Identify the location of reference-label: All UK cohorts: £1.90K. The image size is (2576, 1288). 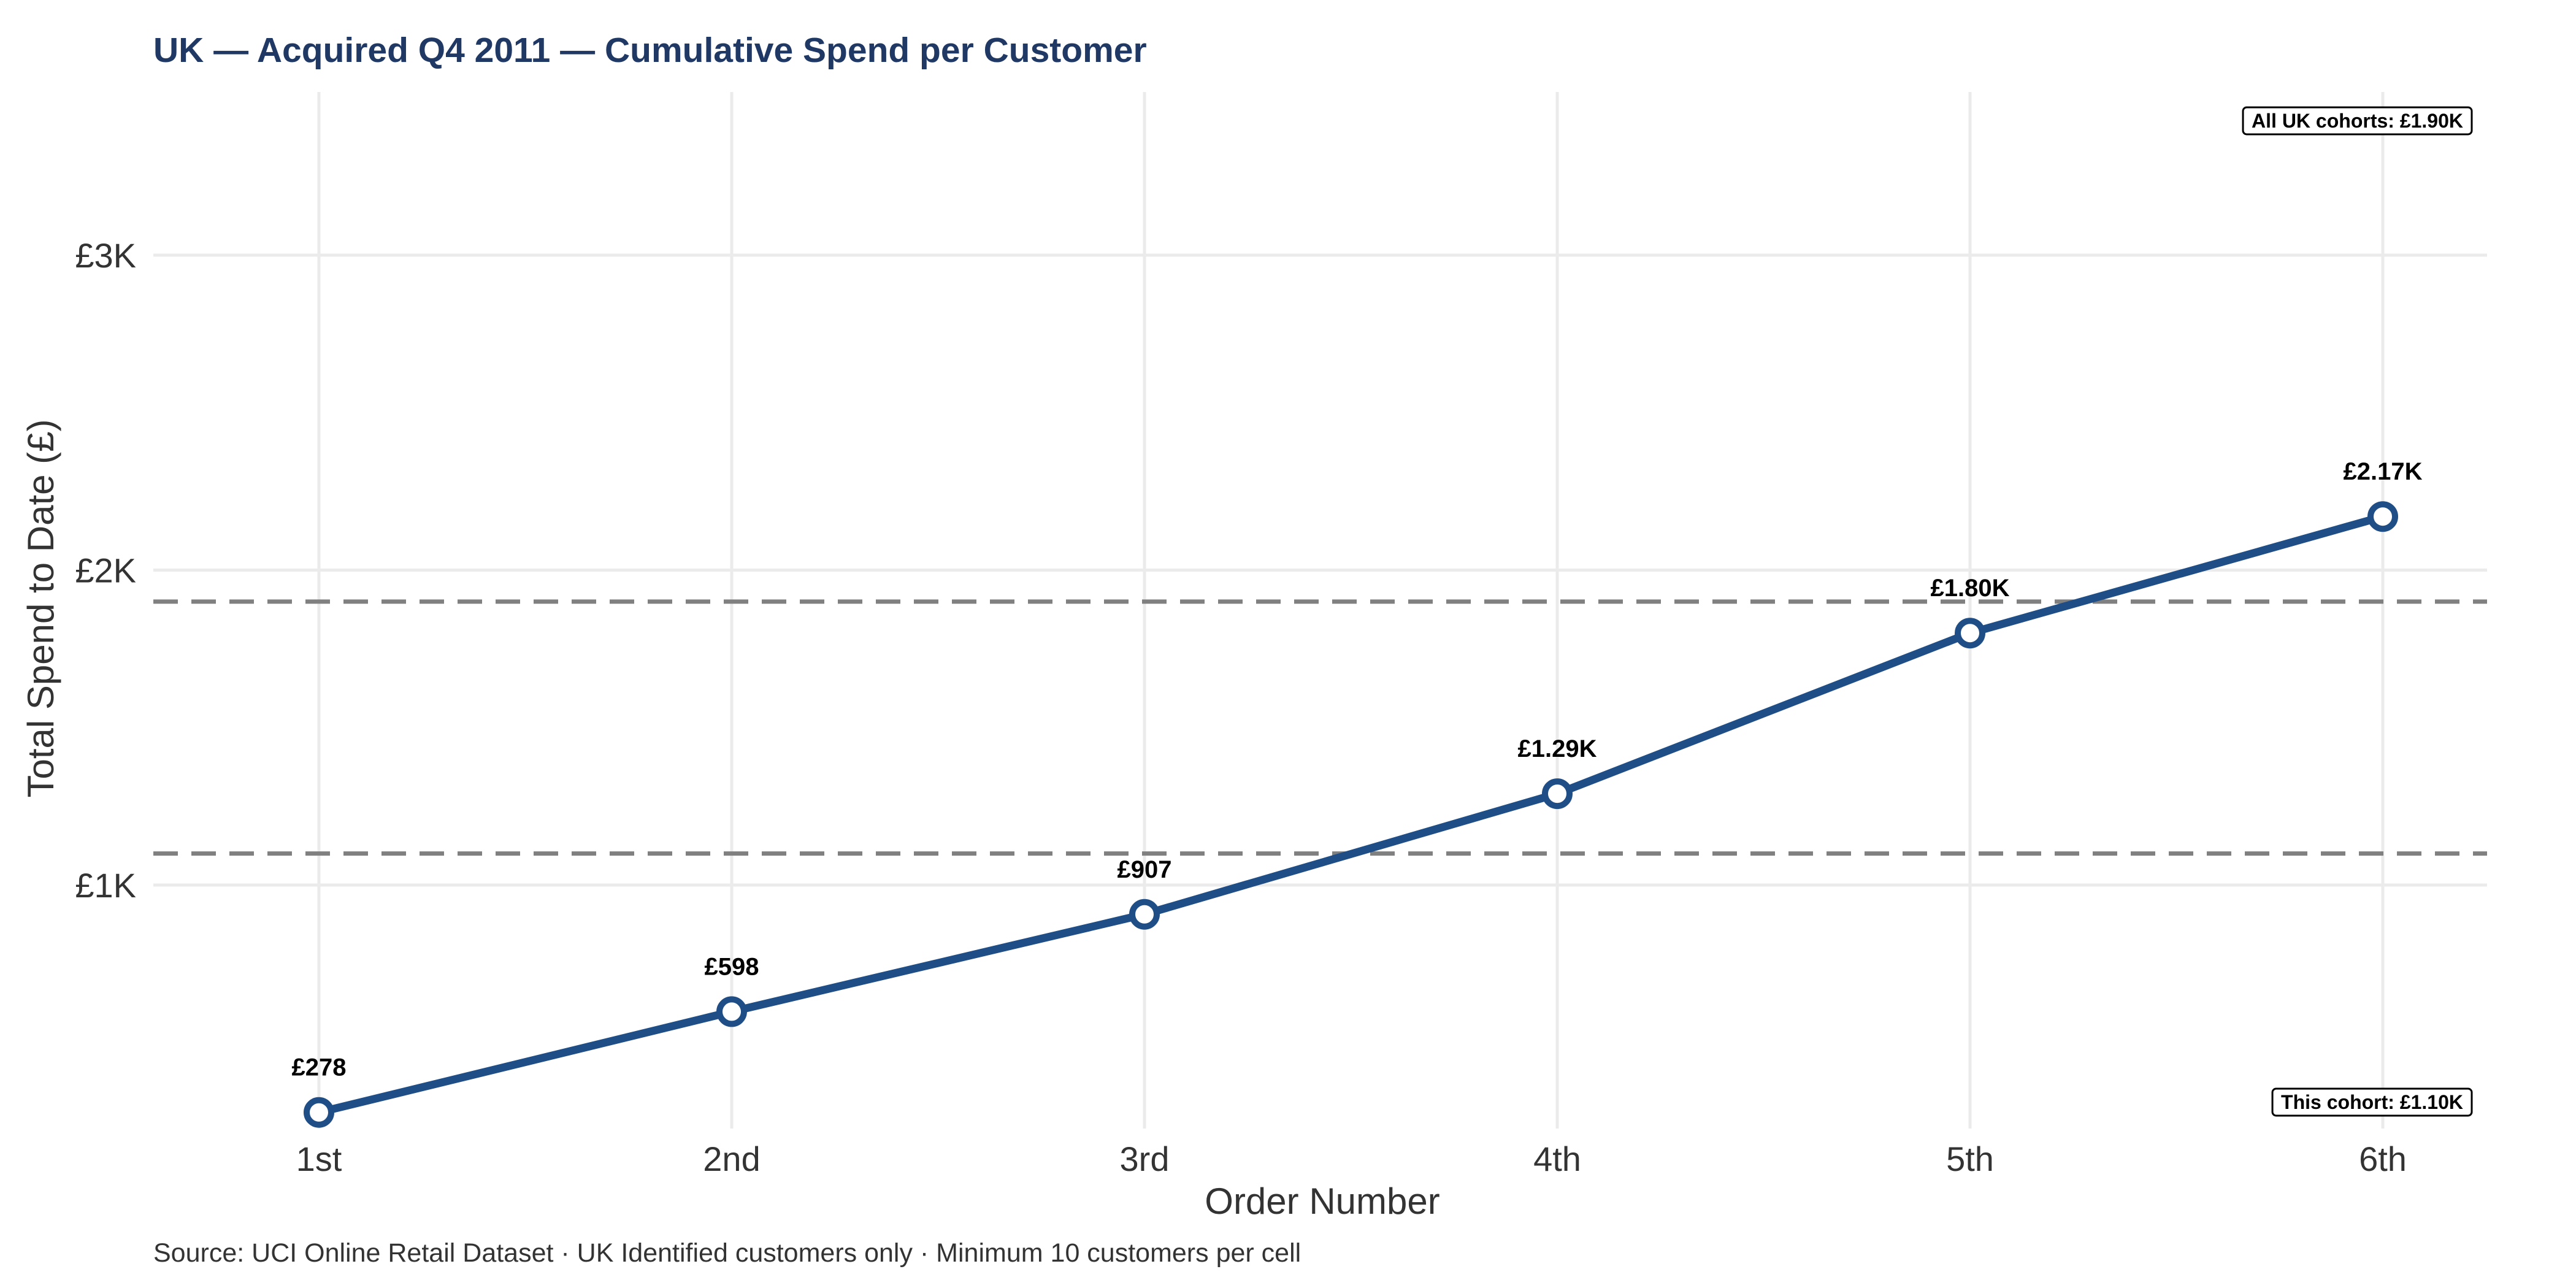
(2357, 121).